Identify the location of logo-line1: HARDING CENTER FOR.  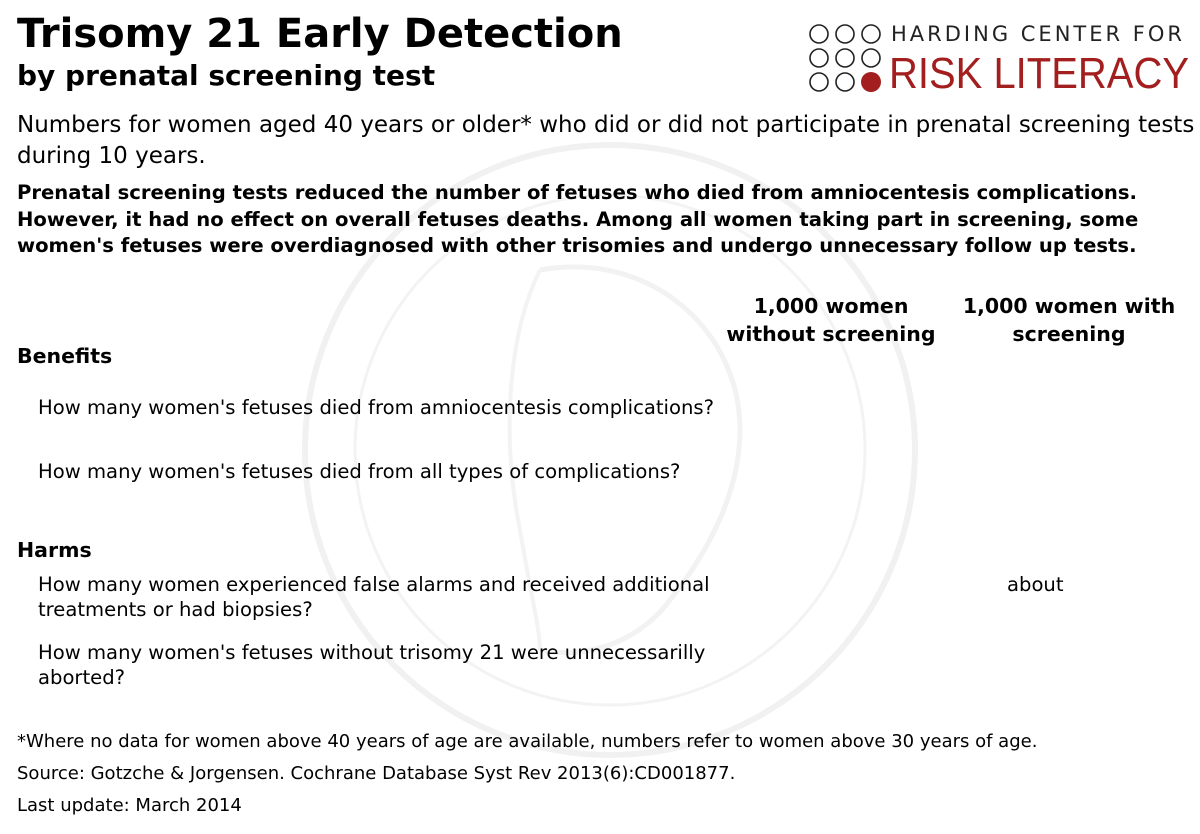
(1038, 34).